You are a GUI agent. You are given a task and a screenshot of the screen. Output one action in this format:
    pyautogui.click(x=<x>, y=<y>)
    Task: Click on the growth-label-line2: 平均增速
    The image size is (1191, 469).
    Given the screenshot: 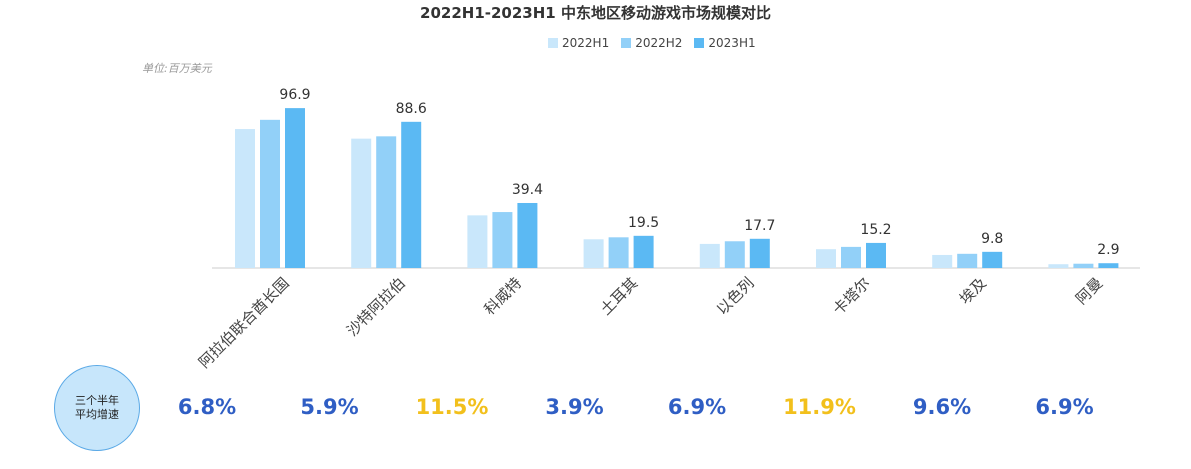 What is the action you would take?
    pyautogui.click(x=97, y=414)
    